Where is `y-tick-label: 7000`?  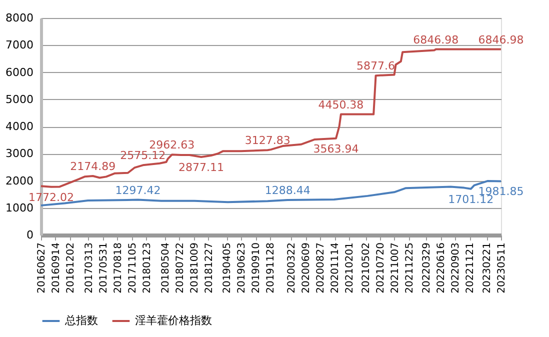 y-tick-label: 7000 is located at coordinates (20, 45).